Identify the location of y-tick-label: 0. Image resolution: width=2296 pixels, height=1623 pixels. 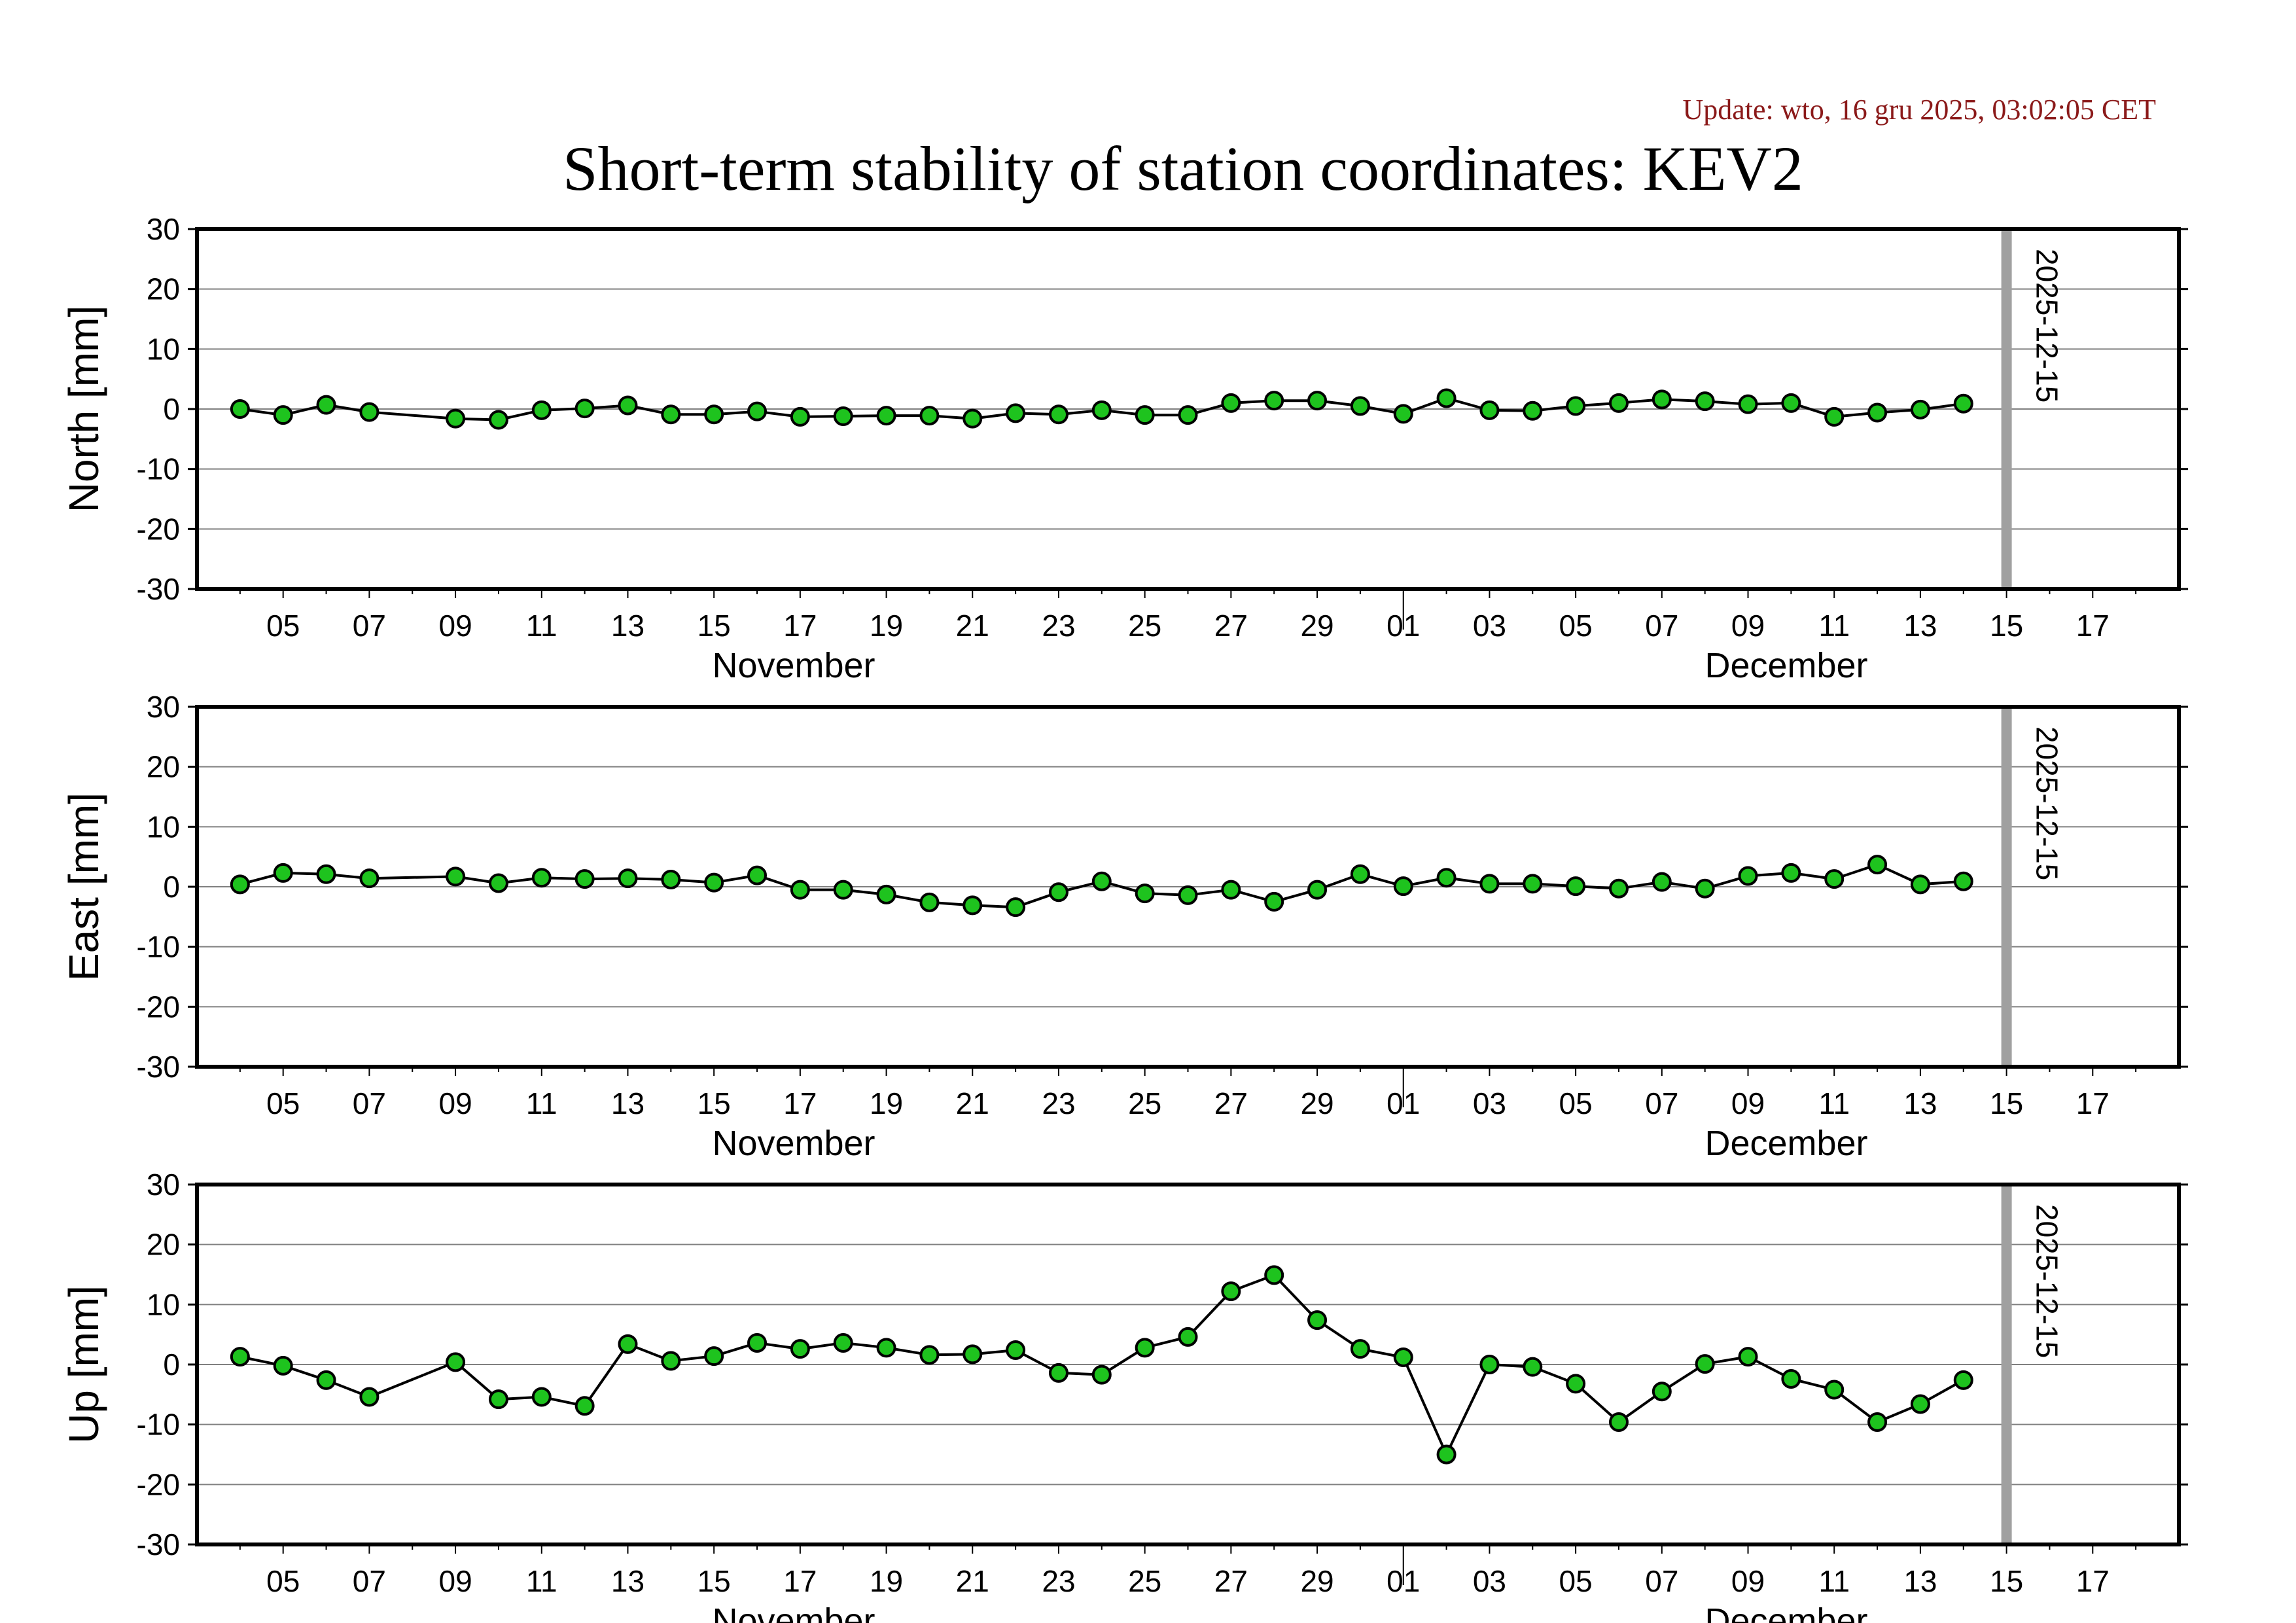
(171, 409).